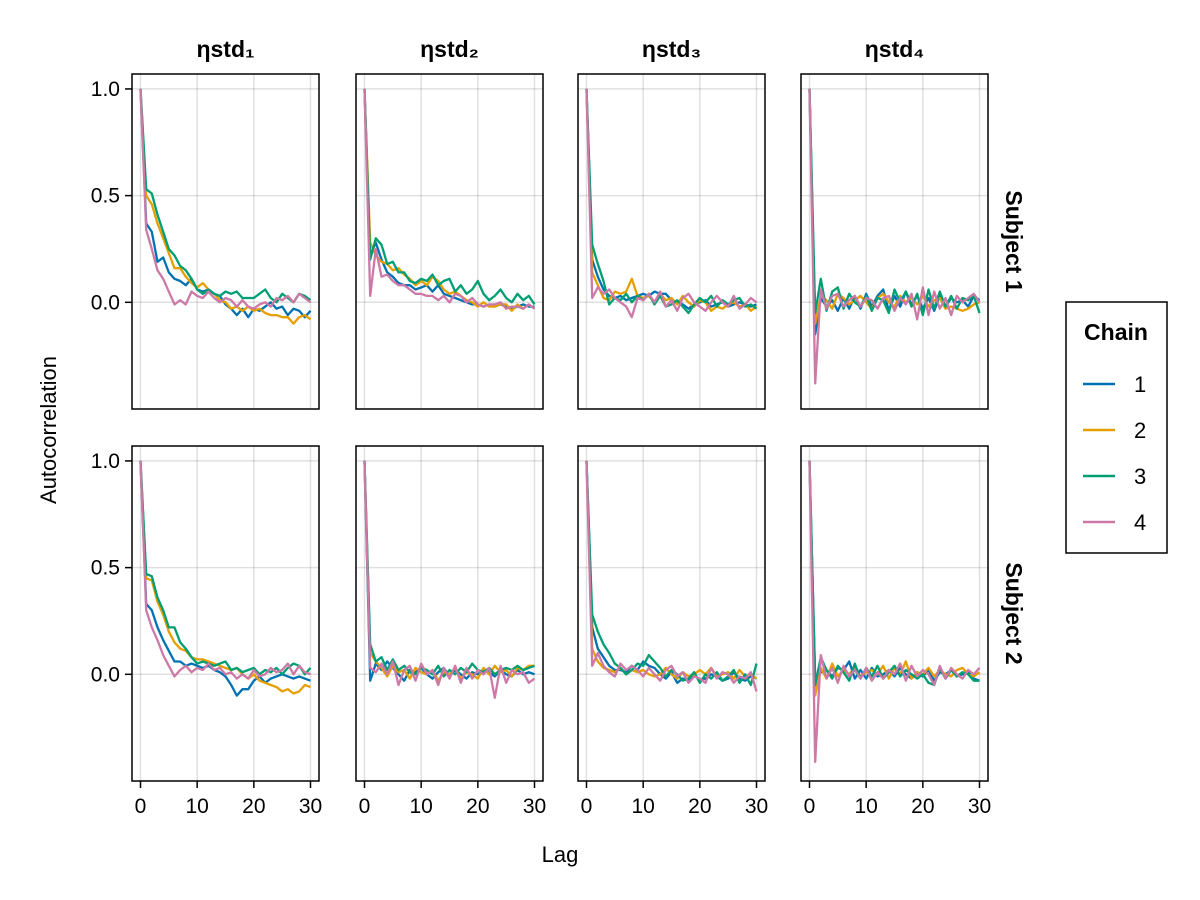 Image resolution: width=1200 pixels, height=900 pixels. I want to click on y-axis-label: Autocorrelation, so click(48, 430).